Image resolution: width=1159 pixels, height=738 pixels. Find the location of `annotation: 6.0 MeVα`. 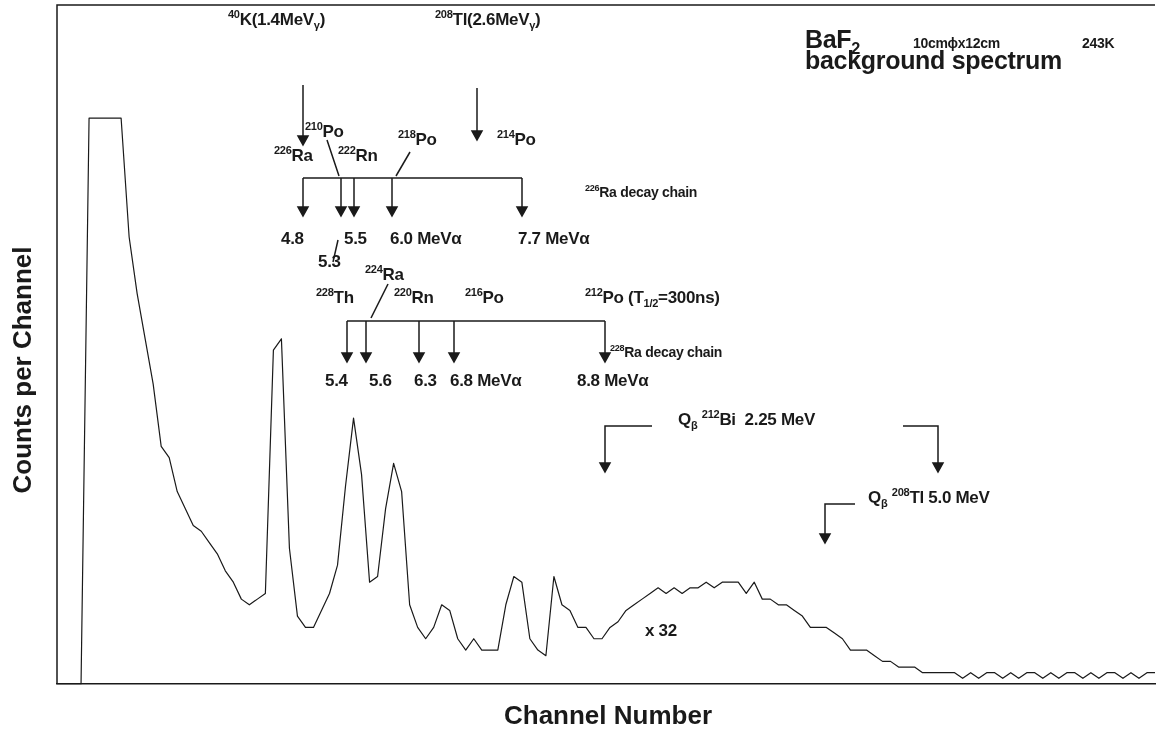

annotation: 6.0 MeVα is located at coordinates (426, 239).